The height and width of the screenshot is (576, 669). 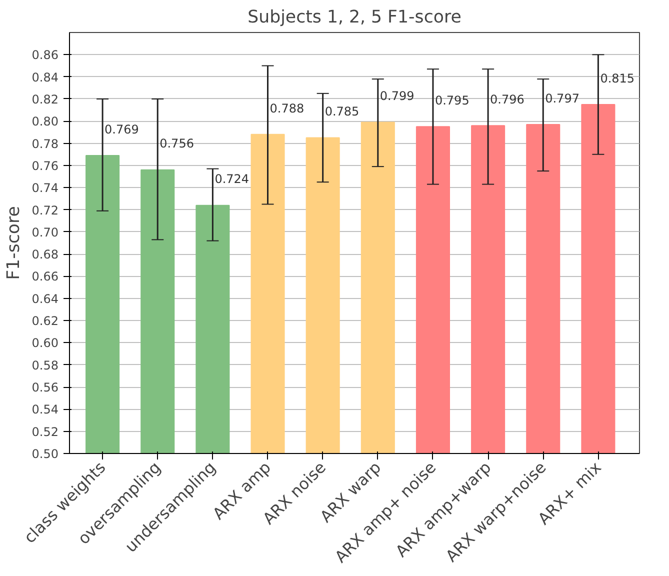 I want to click on y-tick-label: 0.82, so click(x=45, y=99).